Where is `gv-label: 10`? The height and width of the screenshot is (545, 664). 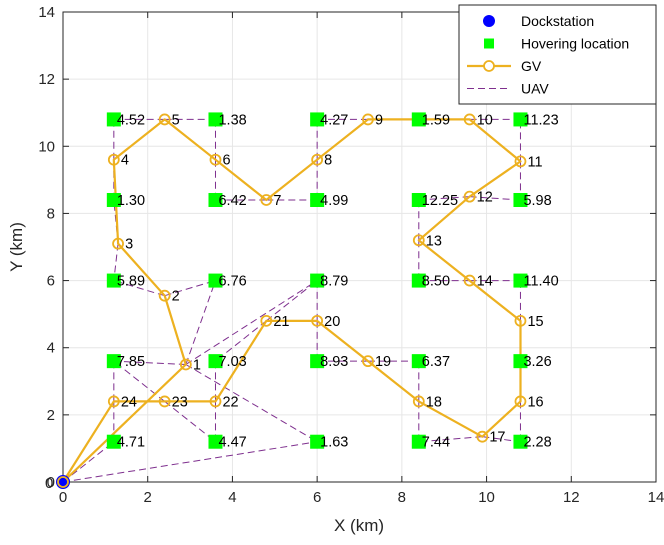 gv-label: 10 is located at coordinates (485, 120).